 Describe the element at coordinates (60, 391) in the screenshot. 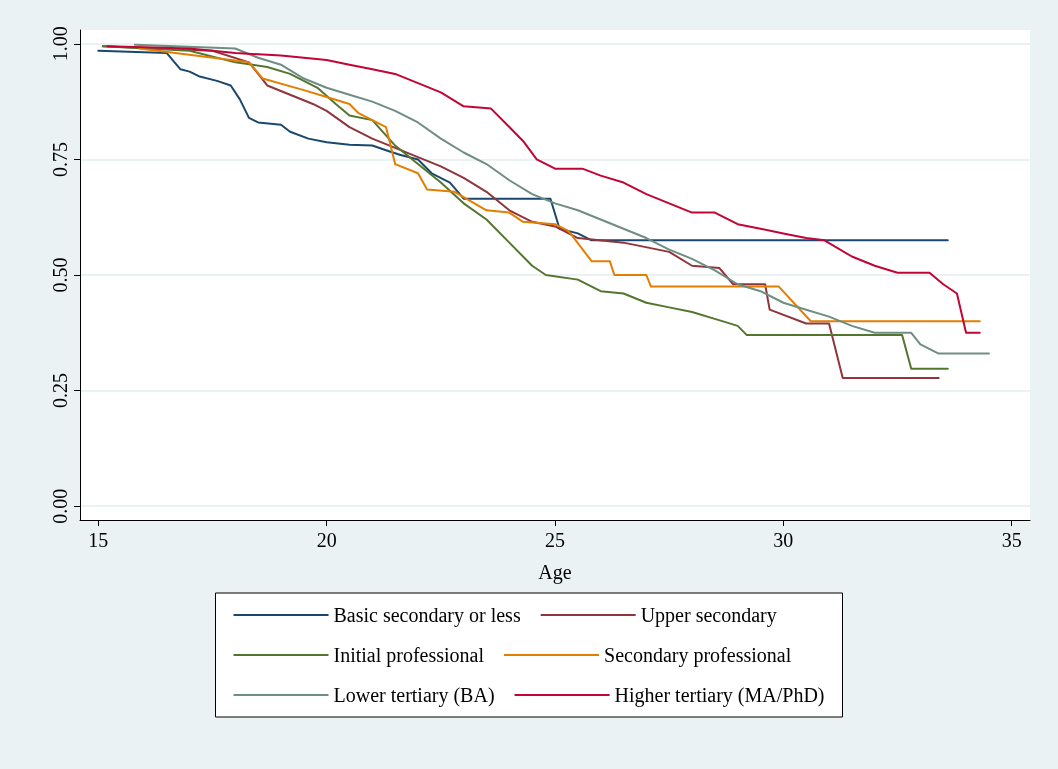

I see `y-tick-label: 0.25` at that location.